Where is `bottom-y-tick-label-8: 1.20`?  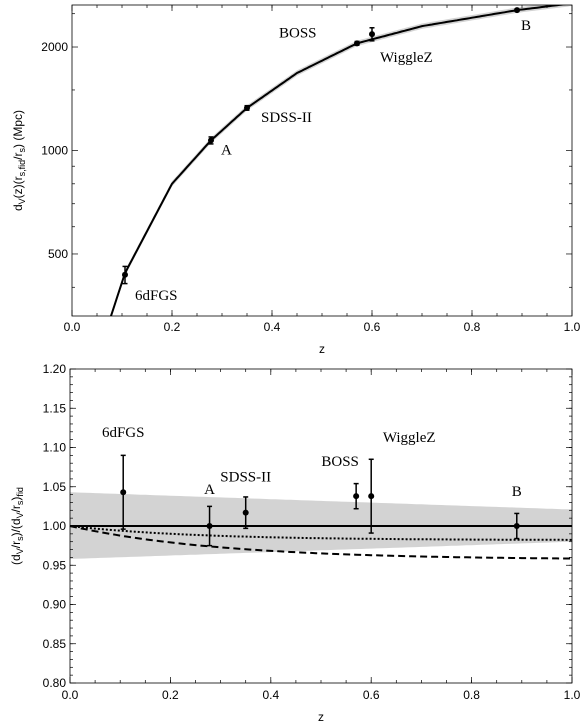
bottom-y-tick-label-8: 1.20 is located at coordinates (55, 369).